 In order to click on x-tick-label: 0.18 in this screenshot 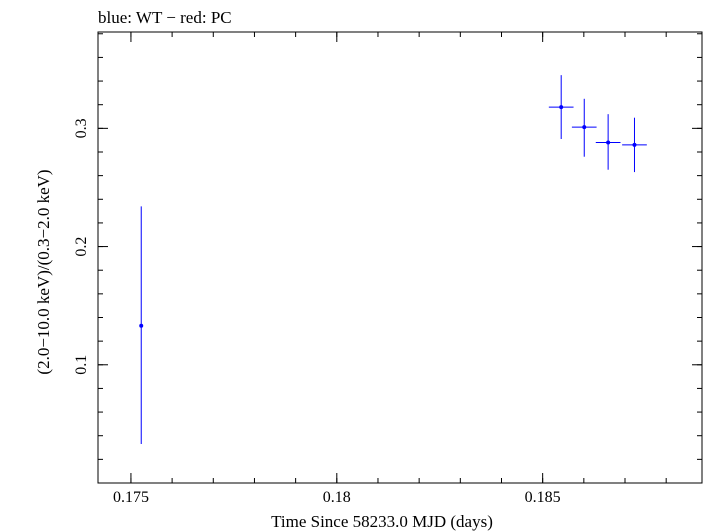, I will do `click(337, 497)`.